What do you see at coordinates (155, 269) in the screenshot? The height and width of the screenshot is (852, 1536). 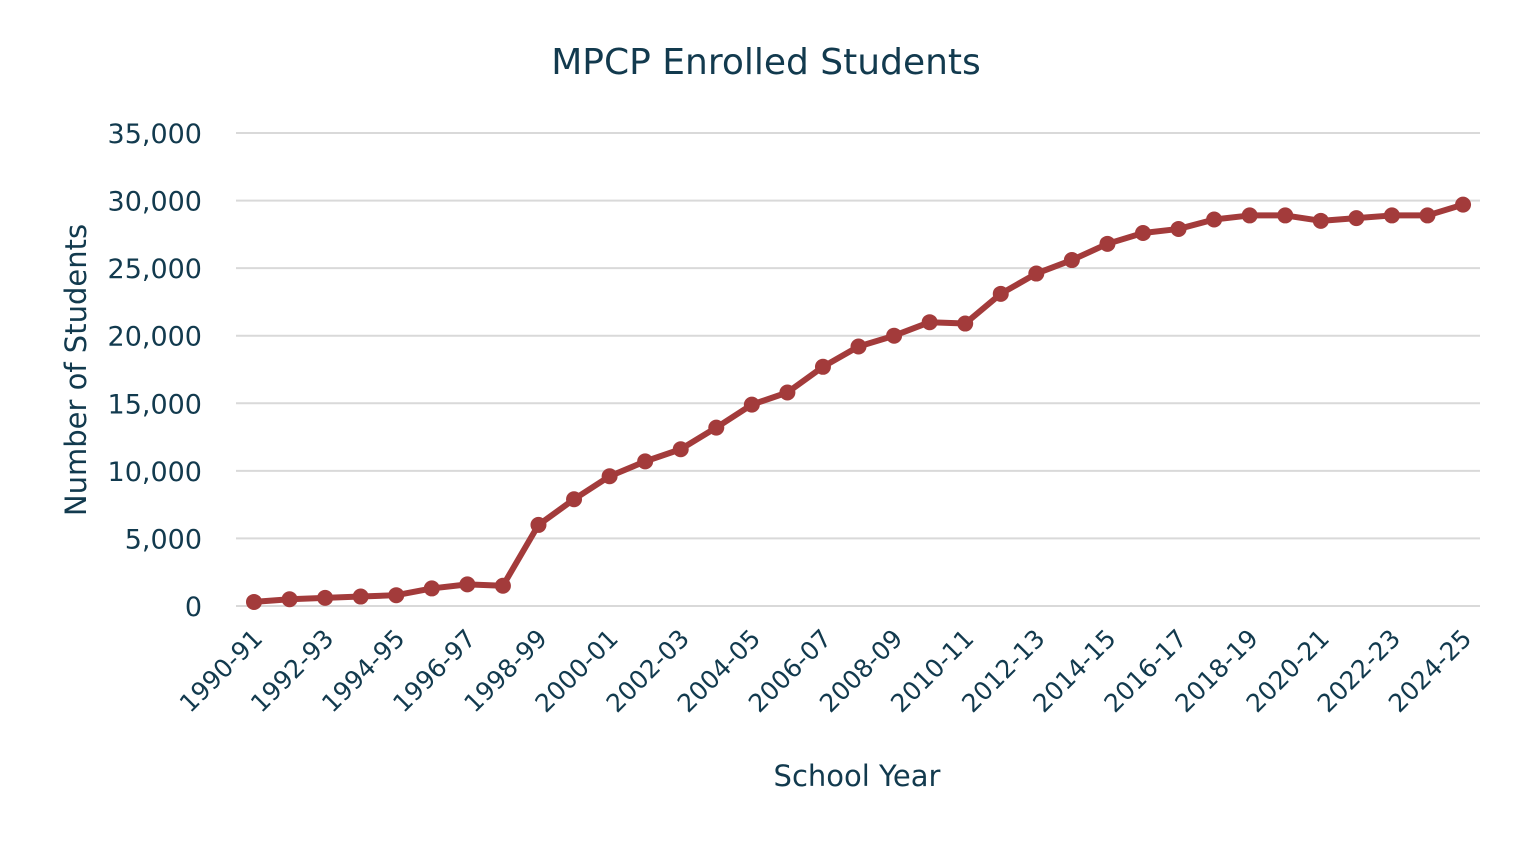 I see `y-tick-label: 25,000` at bounding box center [155, 269].